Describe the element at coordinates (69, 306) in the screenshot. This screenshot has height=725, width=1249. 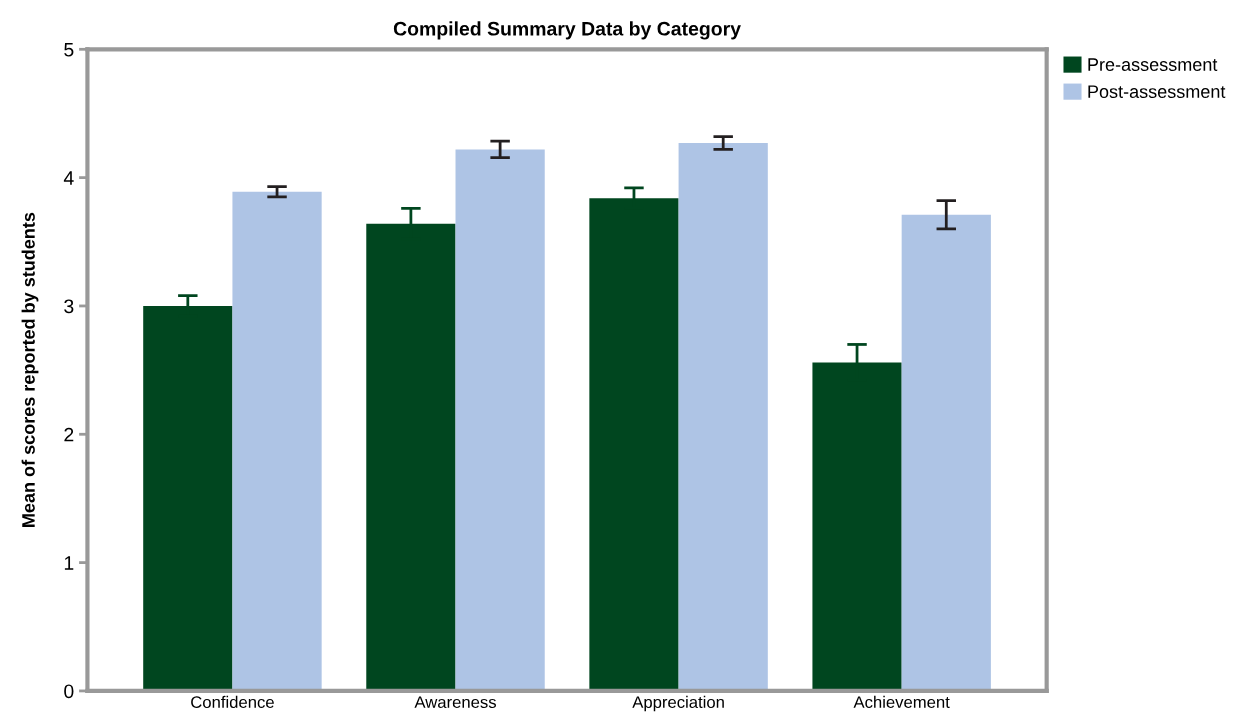
I see `y-tick-label: 3` at that location.